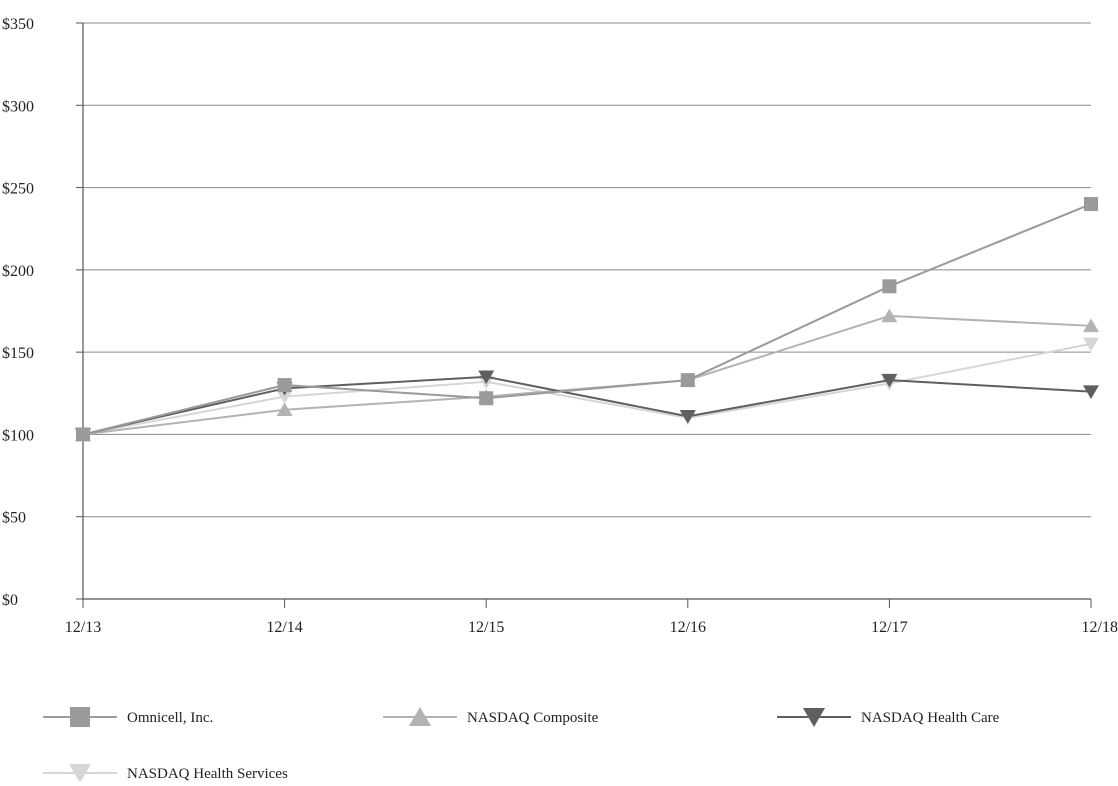  I want to click on x-tick-label: 12/17, so click(889, 627).